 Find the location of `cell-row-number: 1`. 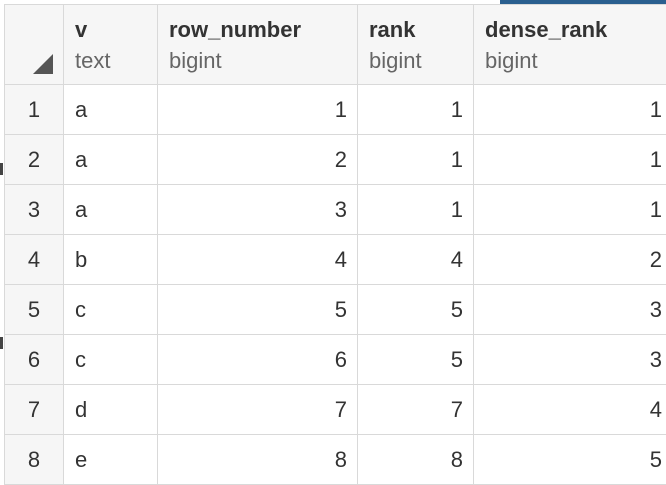

cell-row-number: 1 is located at coordinates (258, 110).